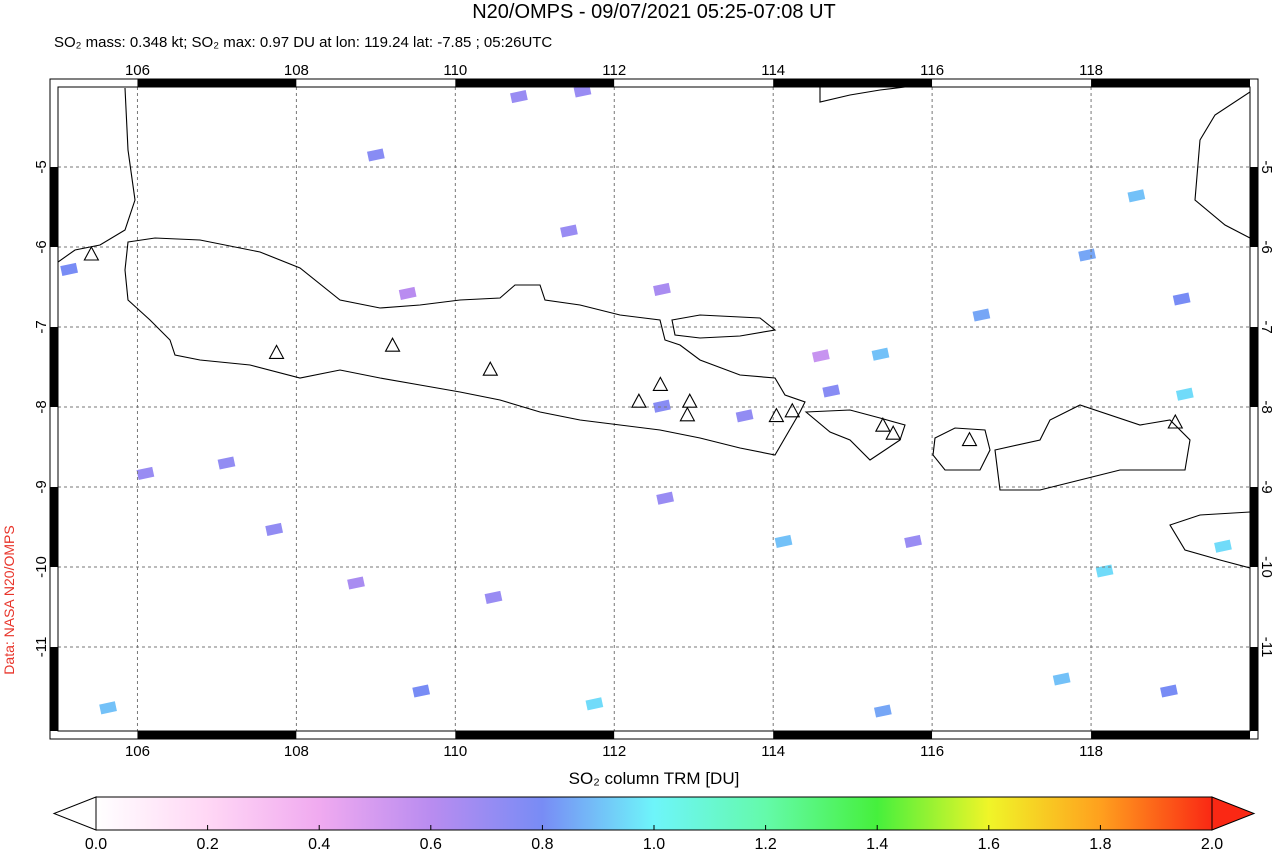  What do you see at coordinates (654, 844) in the screenshot?
I see `colorbar-tick-label: 1.0` at bounding box center [654, 844].